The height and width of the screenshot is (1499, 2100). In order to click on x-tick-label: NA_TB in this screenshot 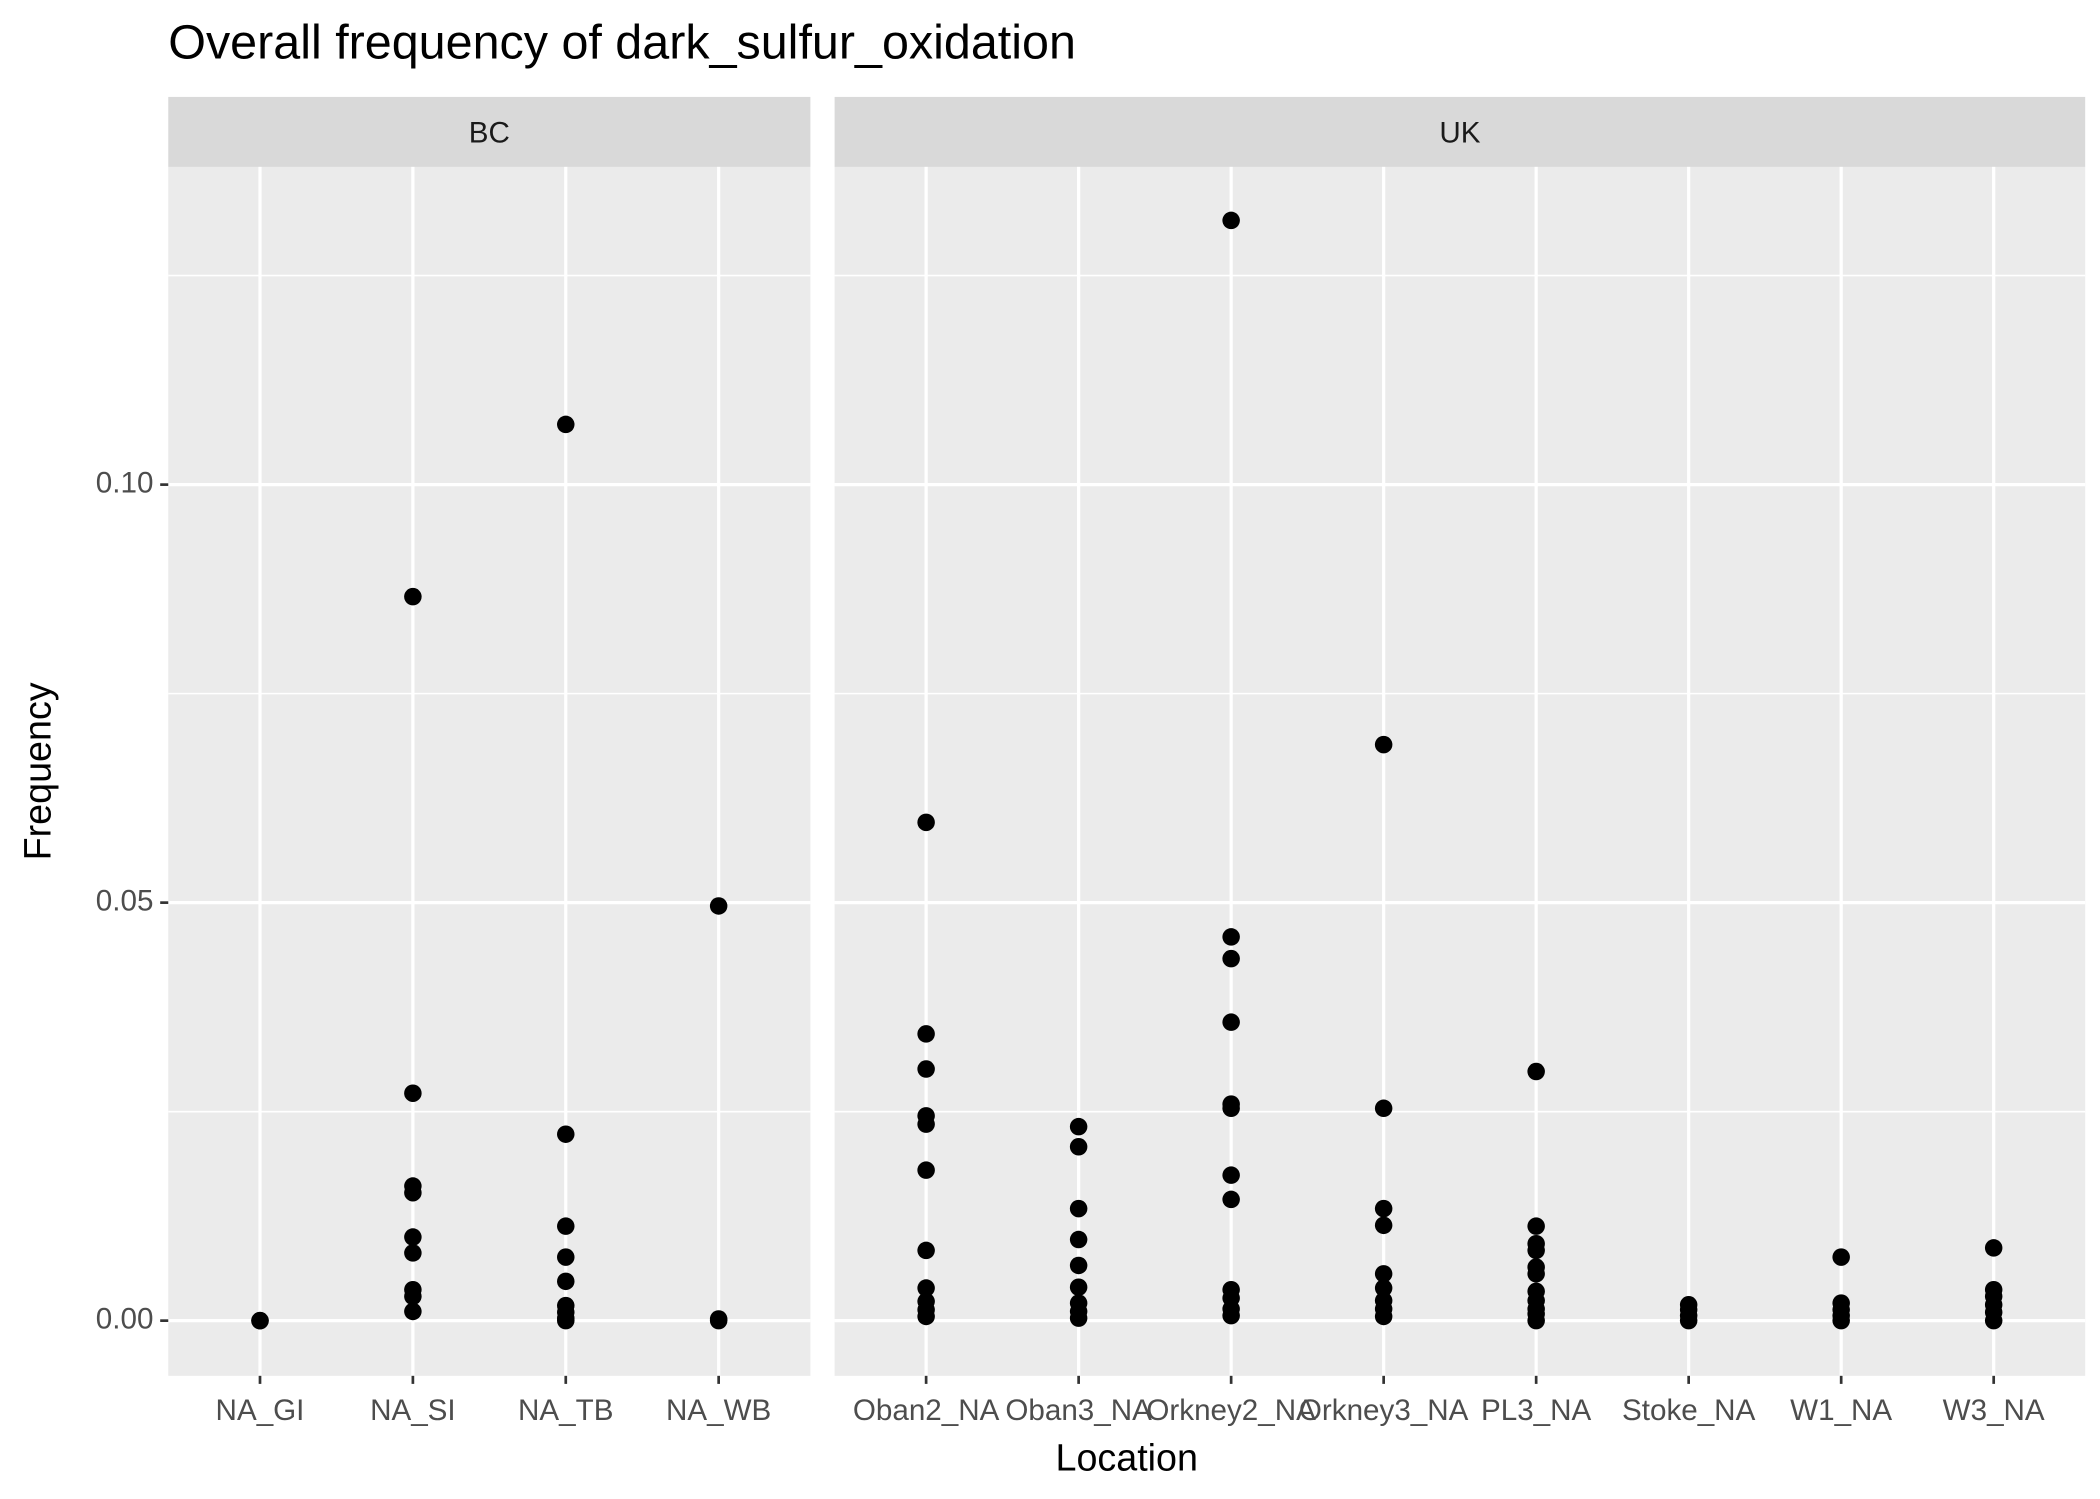, I will do `click(565, 1410)`.